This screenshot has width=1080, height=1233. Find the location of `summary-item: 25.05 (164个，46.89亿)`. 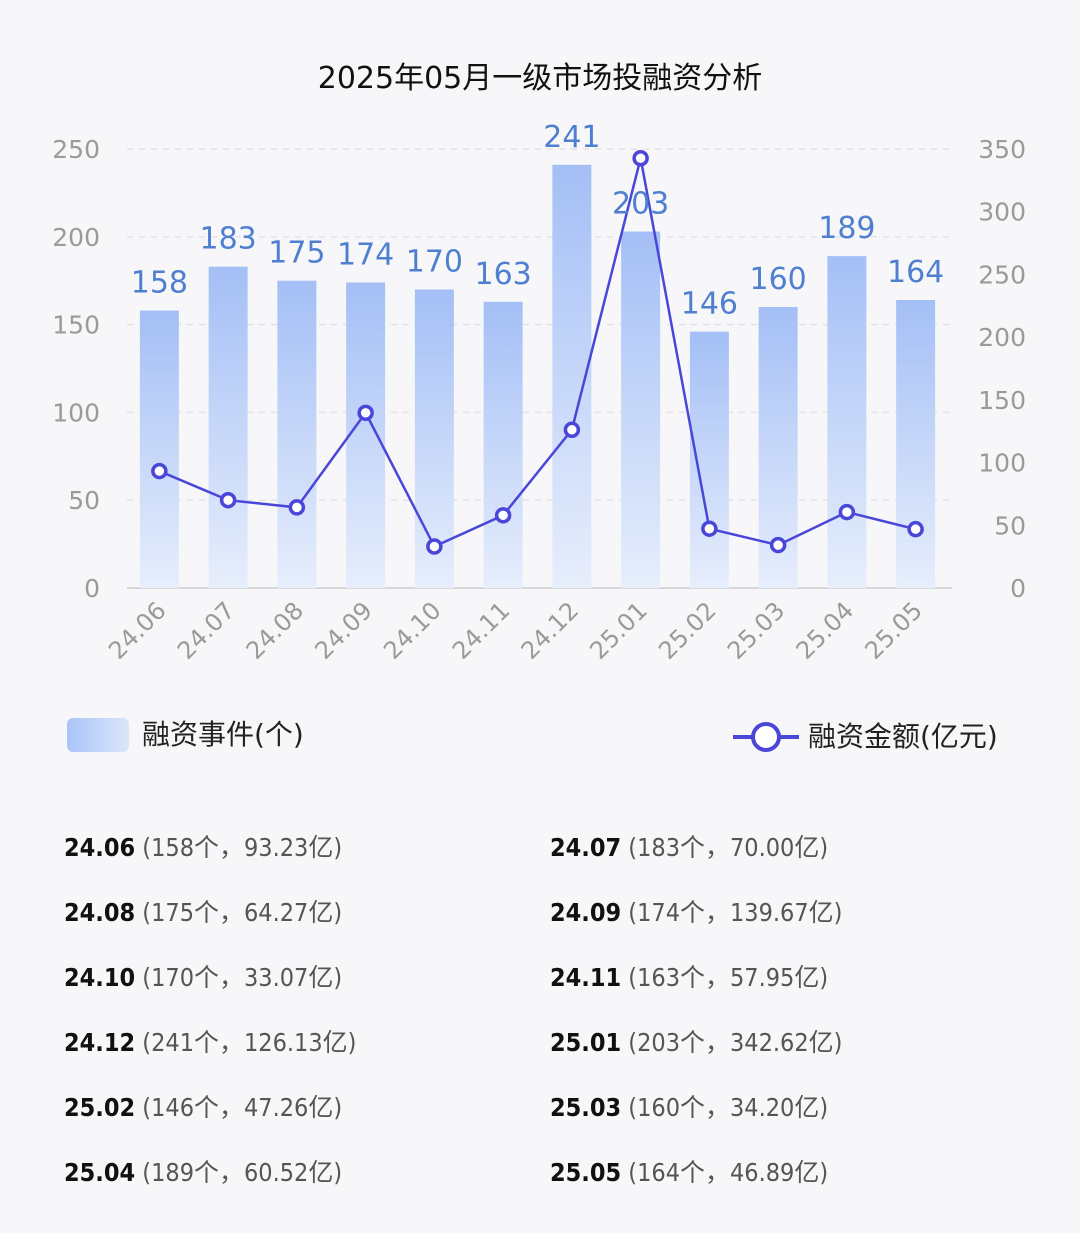

summary-item: 25.05 (164个，46.89亿) is located at coordinates (689, 1173).